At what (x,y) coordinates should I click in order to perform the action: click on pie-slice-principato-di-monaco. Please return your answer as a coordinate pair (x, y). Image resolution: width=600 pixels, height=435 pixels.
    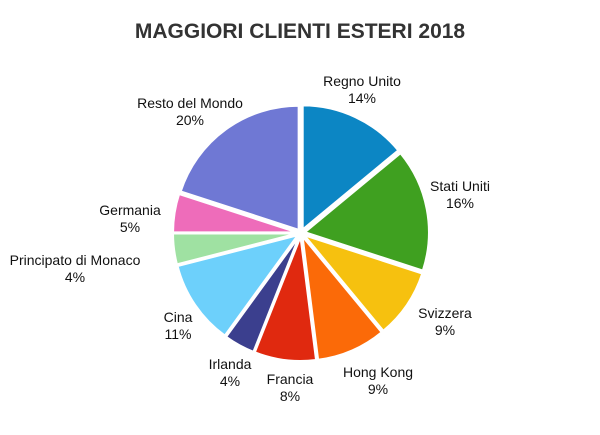
    Looking at the image, I should click on (235, 249).